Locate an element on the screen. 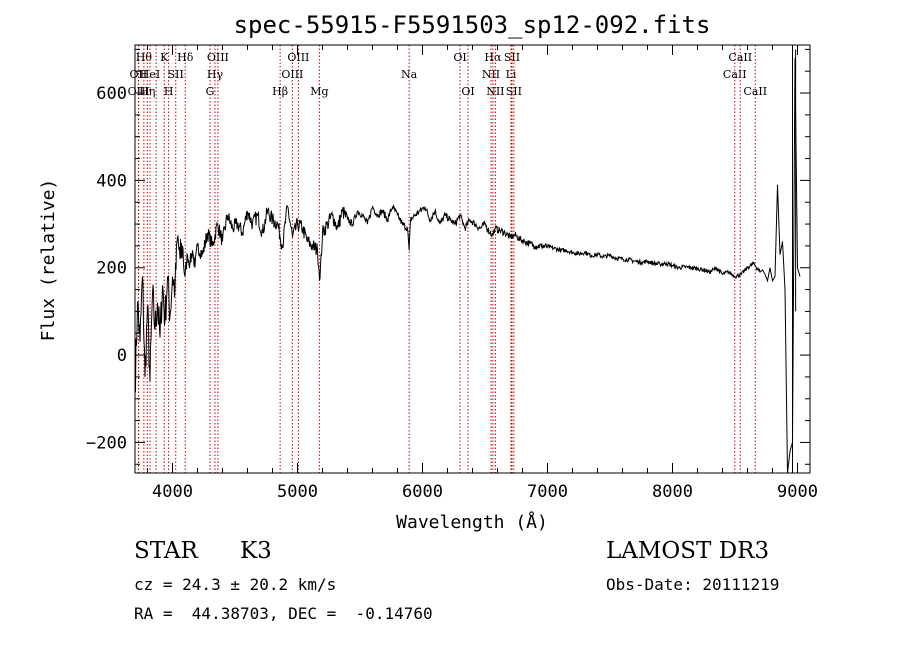 The width and height of the screenshot is (900, 649). line-label-15: OIII is located at coordinates (298, 57).